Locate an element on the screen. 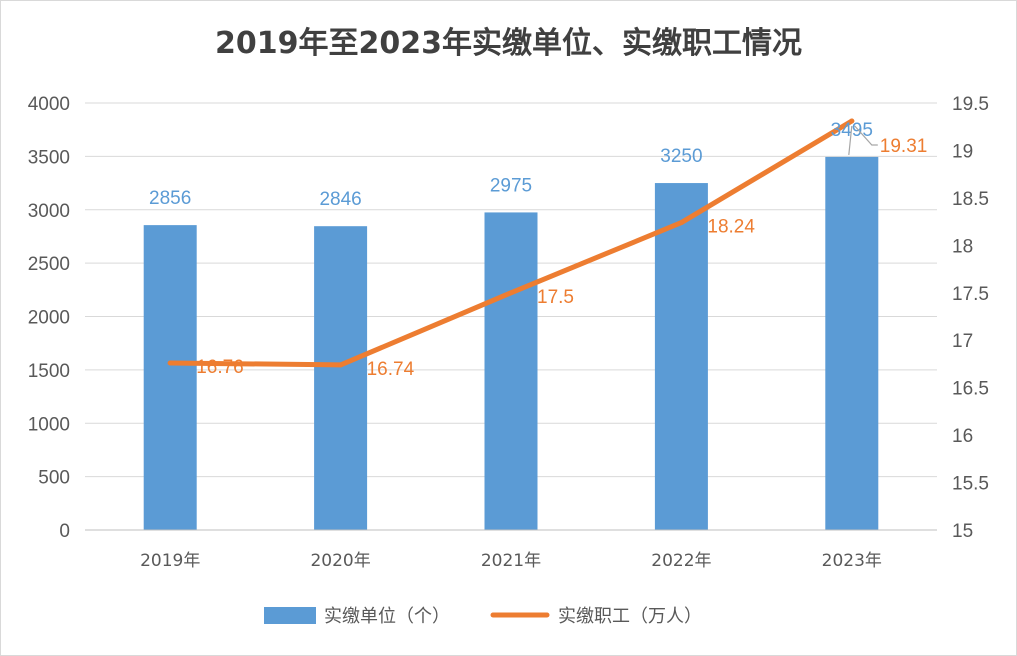  line-data-label: 17.5 is located at coordinates (555, 297).